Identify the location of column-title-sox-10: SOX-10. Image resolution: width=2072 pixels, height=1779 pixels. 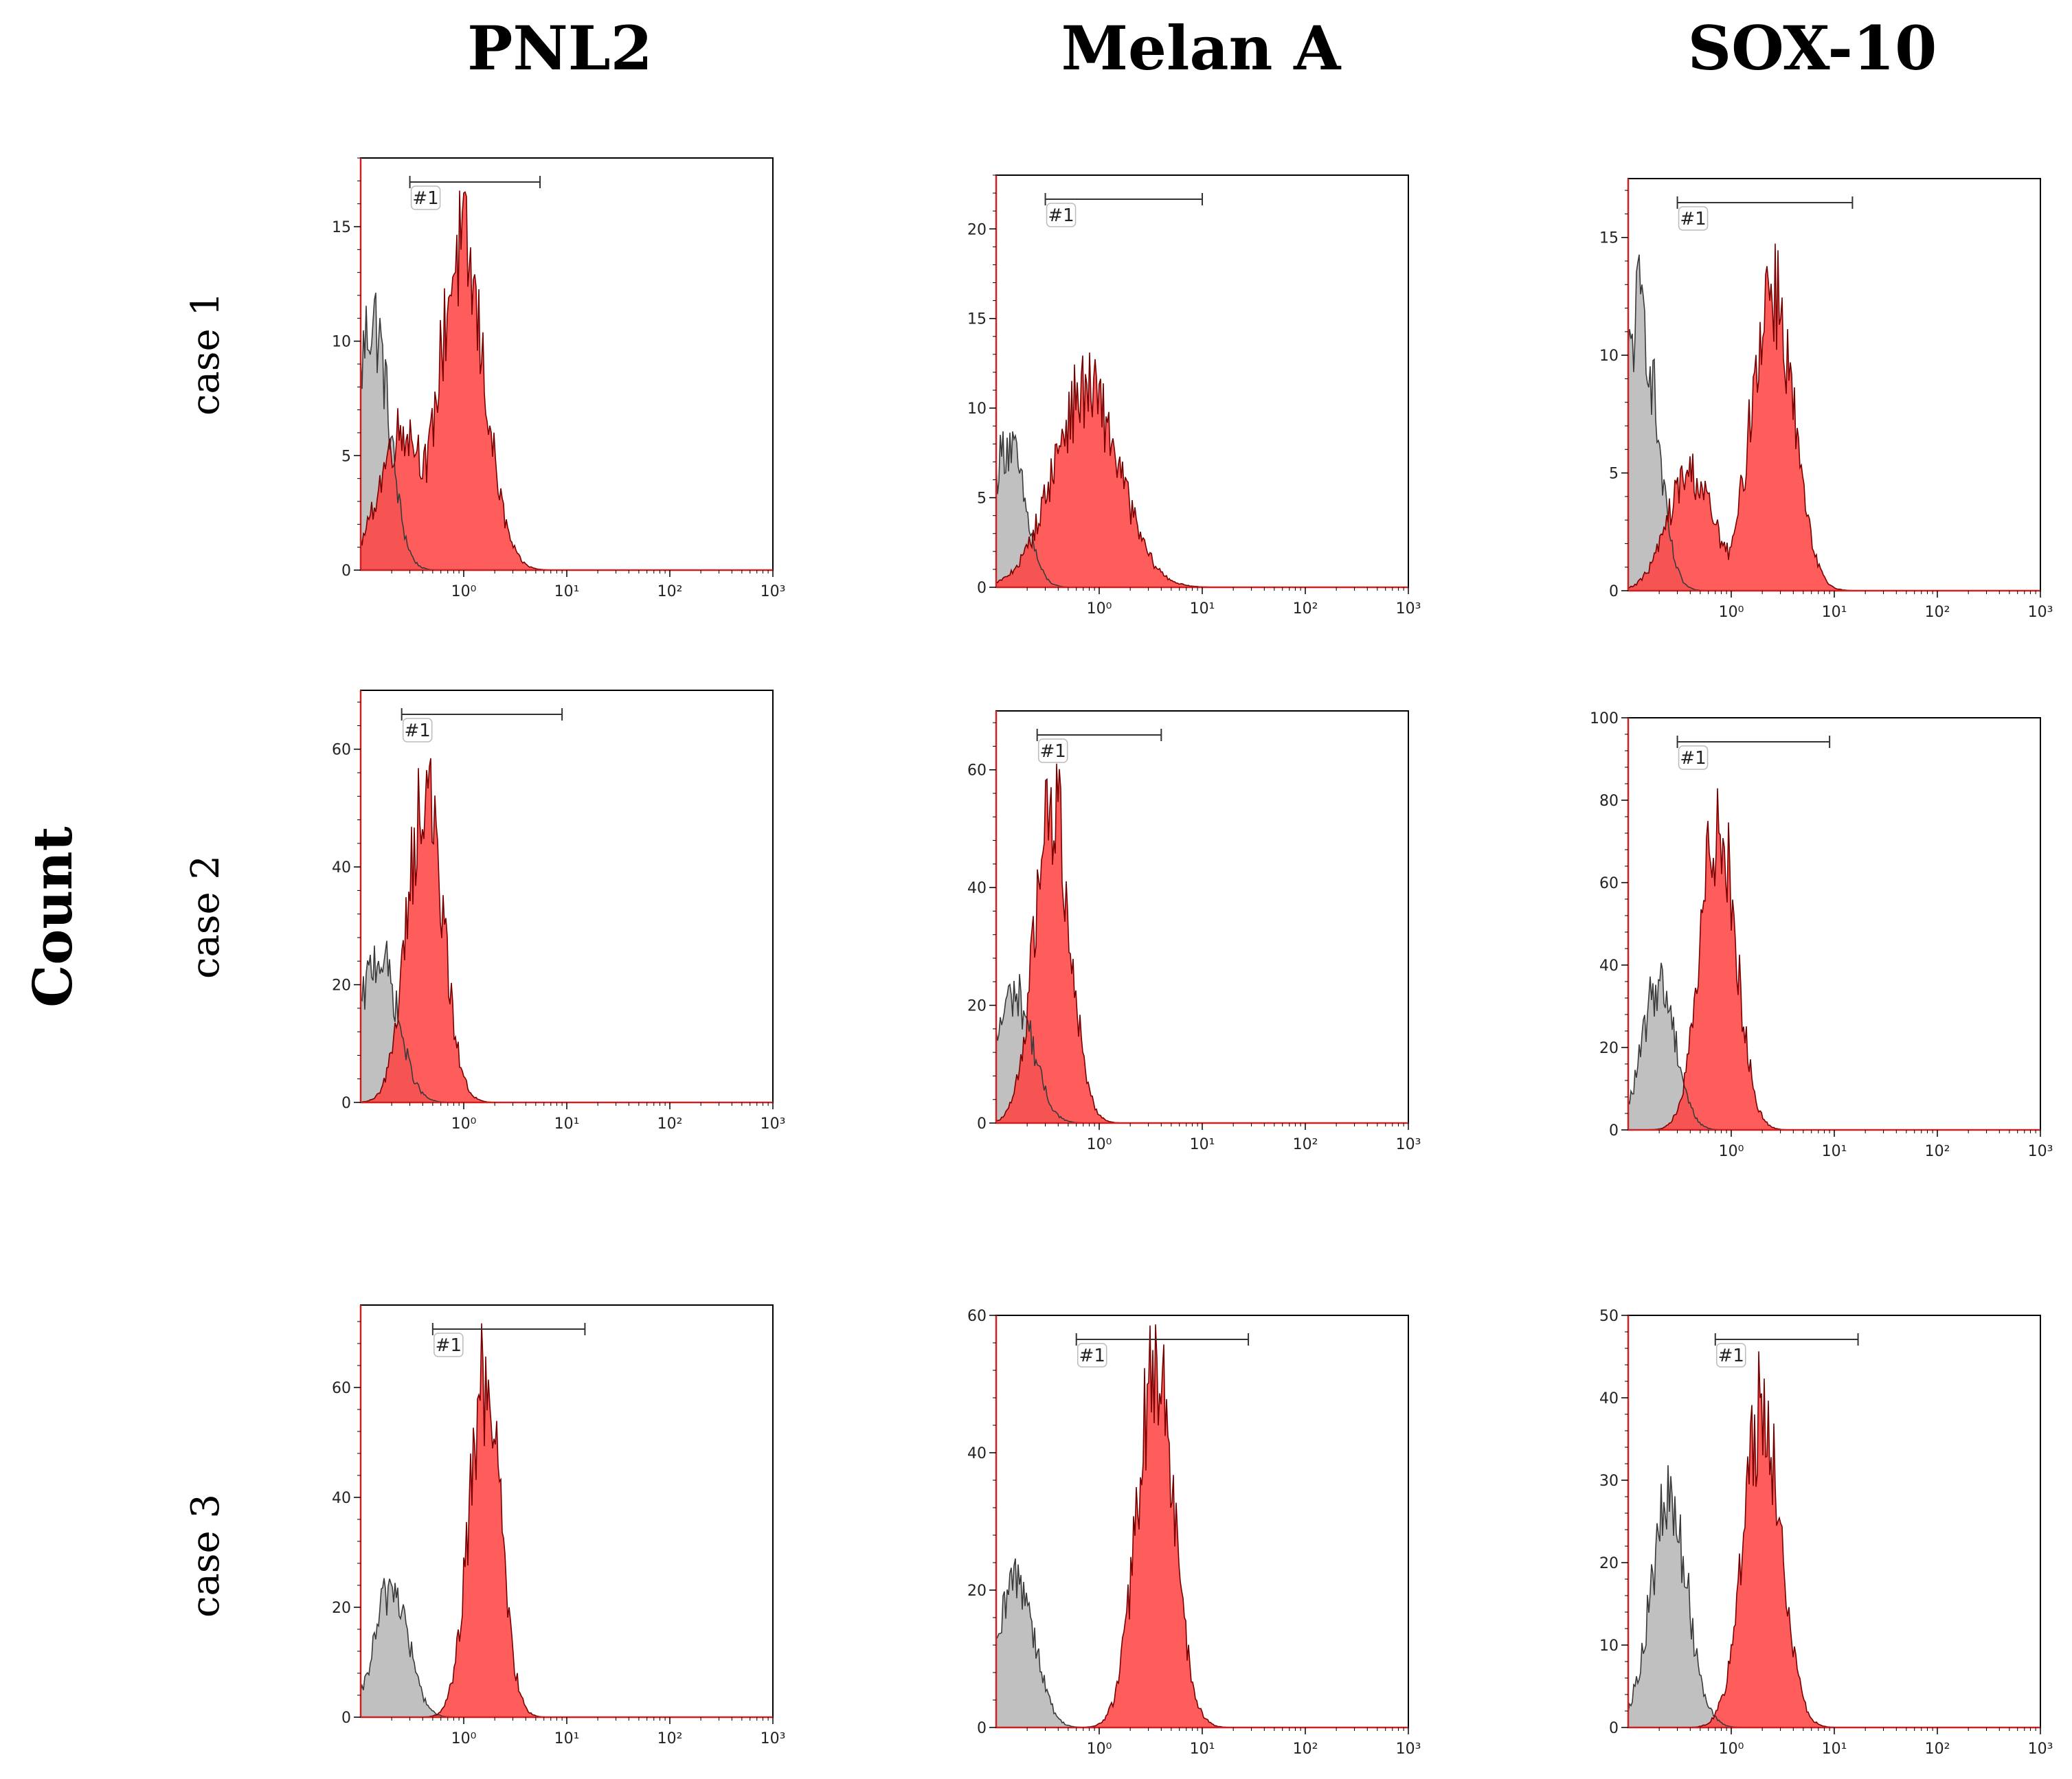
(1812, 48).